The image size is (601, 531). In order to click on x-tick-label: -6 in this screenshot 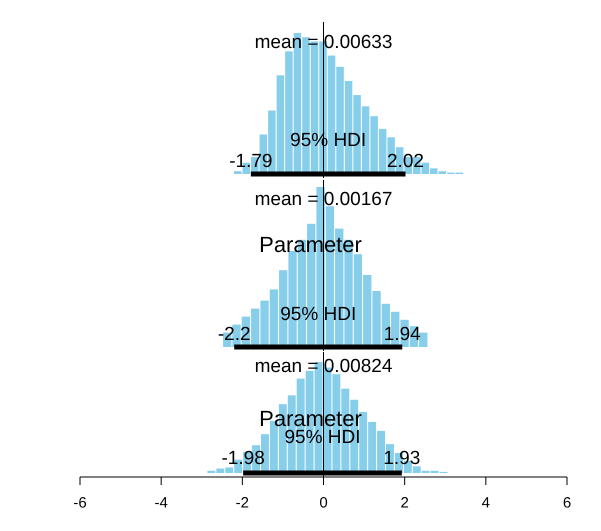, I will do `click(80, 503)`.